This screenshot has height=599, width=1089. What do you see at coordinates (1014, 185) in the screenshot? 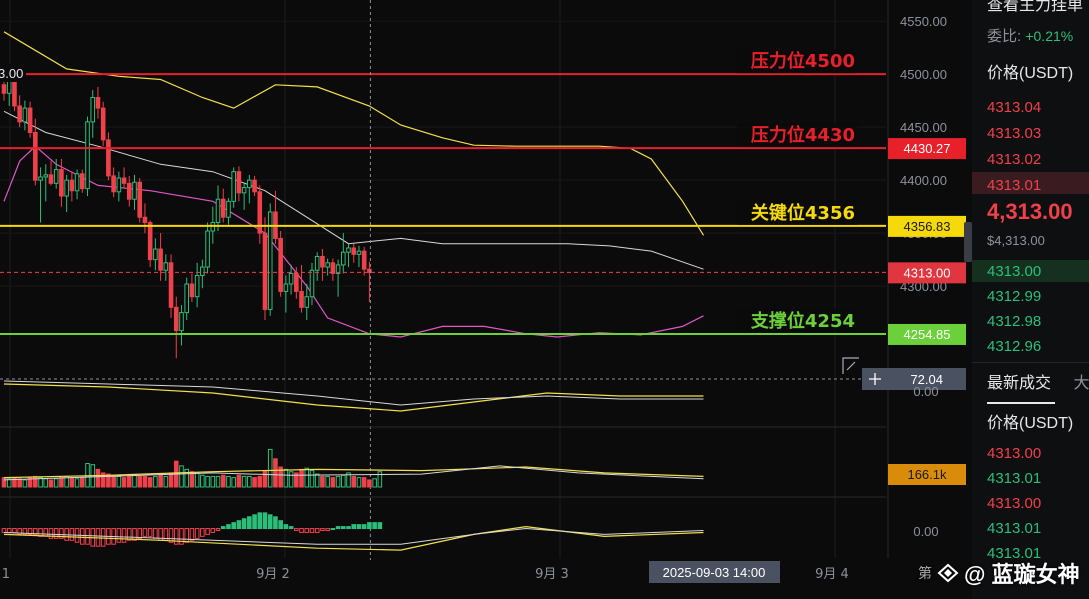
I see `ask-row: 4313.01` at bounding box center [1014, 185].